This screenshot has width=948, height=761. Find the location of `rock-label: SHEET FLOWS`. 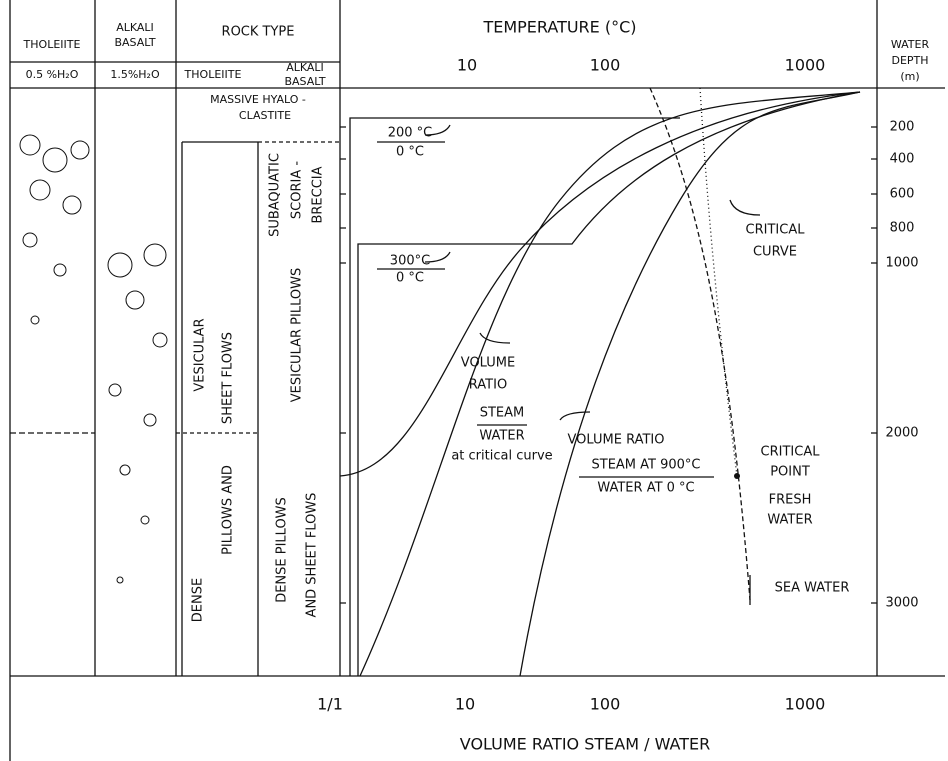

rock-label: SHEET FLOWS is located at coordinates (228, 378).